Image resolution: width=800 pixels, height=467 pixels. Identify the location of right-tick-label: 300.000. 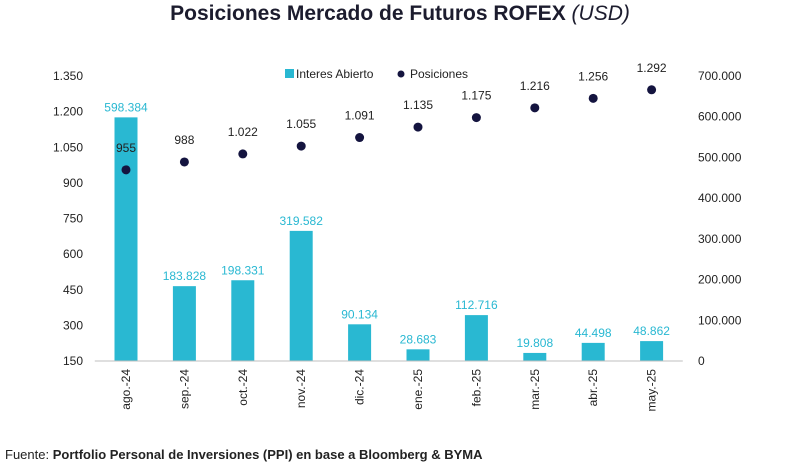
(720, 239).